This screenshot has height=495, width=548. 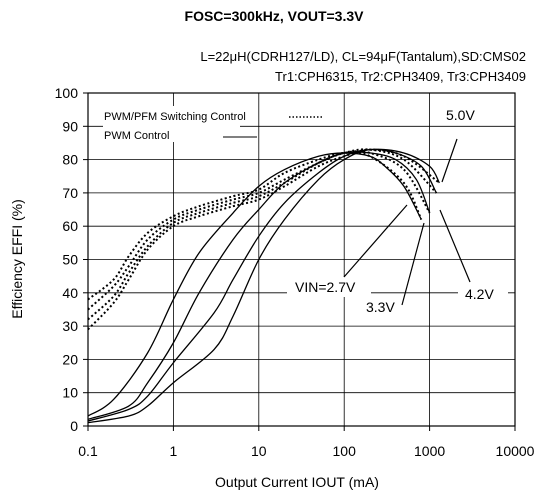 What do you see at coordinates (88, 451) in the screenshot?
I see `x-tick-label-0.1: 0.1` at bounding box center [88, 451].